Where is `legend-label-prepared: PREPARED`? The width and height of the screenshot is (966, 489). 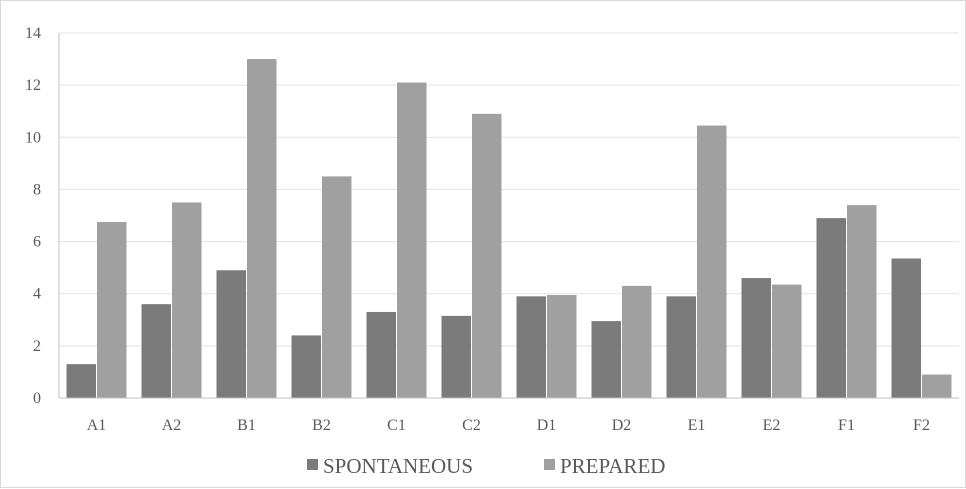 legend-label-prepared: PREPARED is located at coordinates (612, 466).